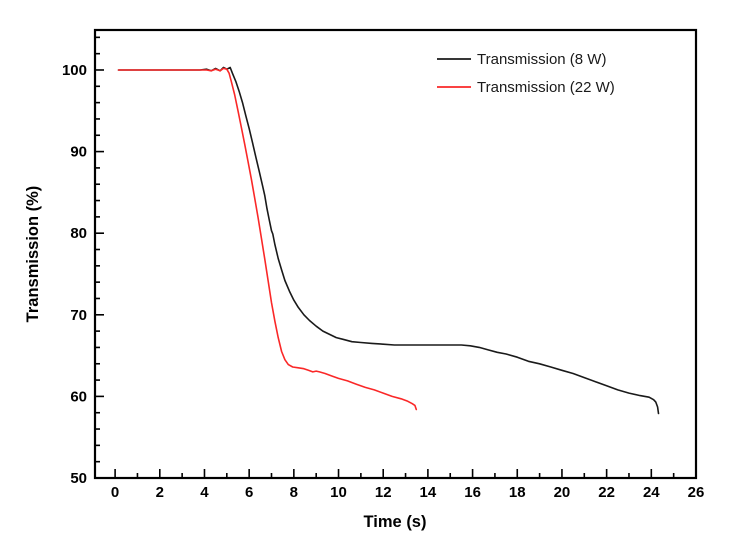  I want to click on x-tick-label: 10, so click(338, 492).